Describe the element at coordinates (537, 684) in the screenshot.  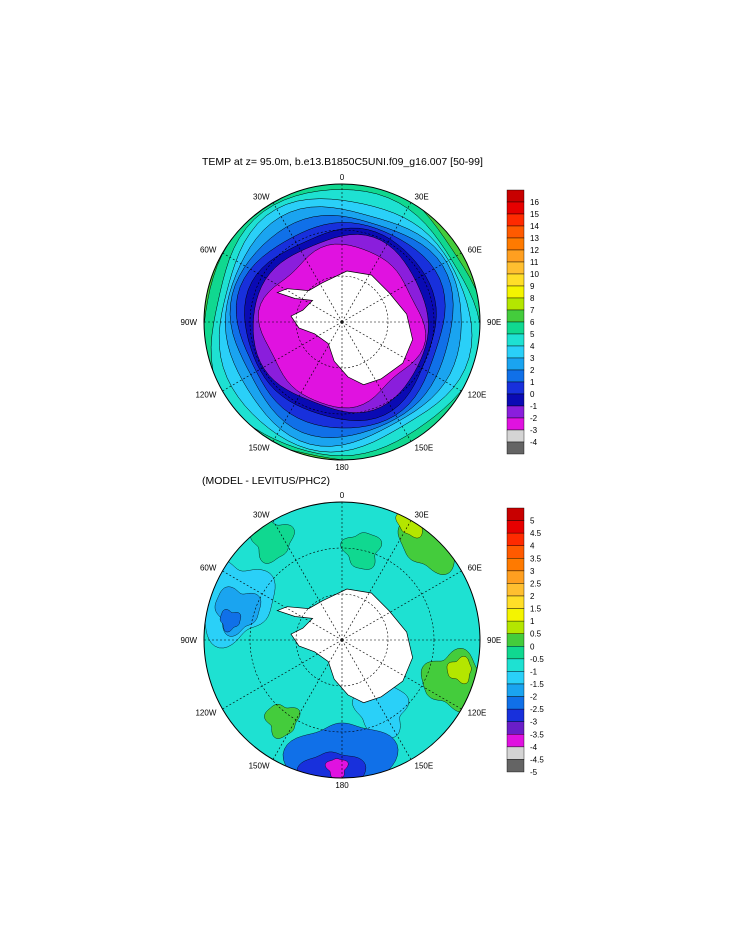
I see `colorbar-label: -1.5` at that location.